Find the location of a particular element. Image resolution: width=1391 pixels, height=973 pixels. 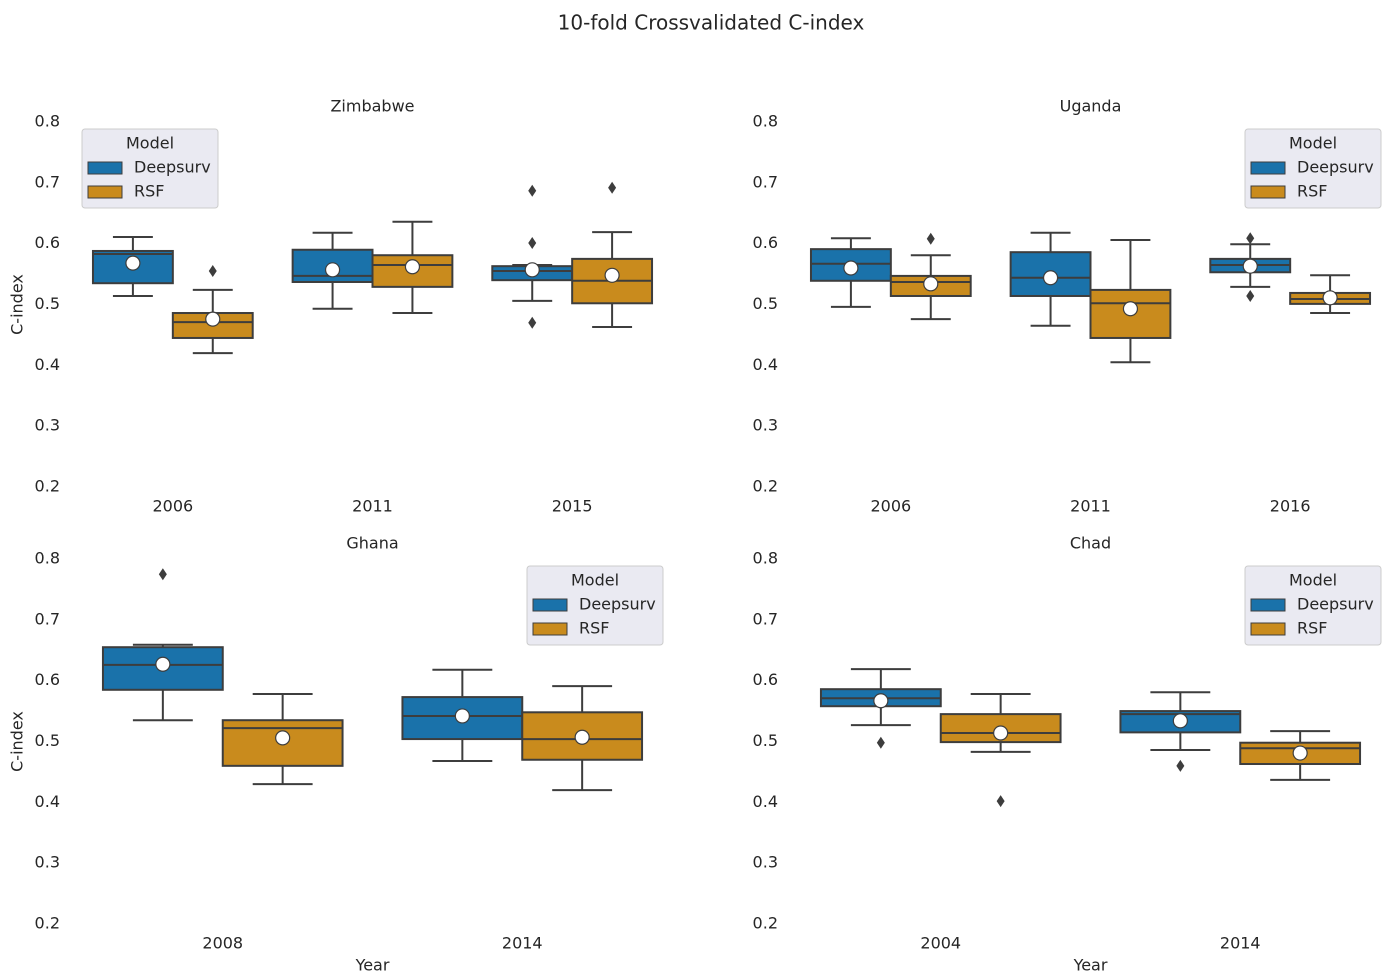

subplot-title: Zimbabwe is located at coordinates (372, 106).